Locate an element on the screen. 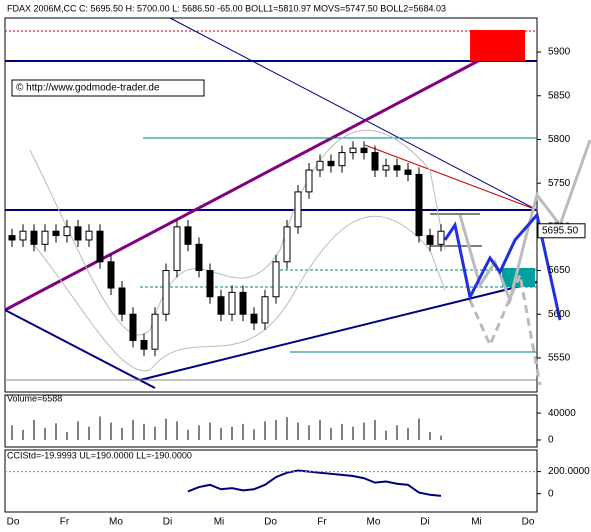 The height and width of the screenshot is (532, 591). y-tick-label: 5900 is located at coordinates (559, 52).